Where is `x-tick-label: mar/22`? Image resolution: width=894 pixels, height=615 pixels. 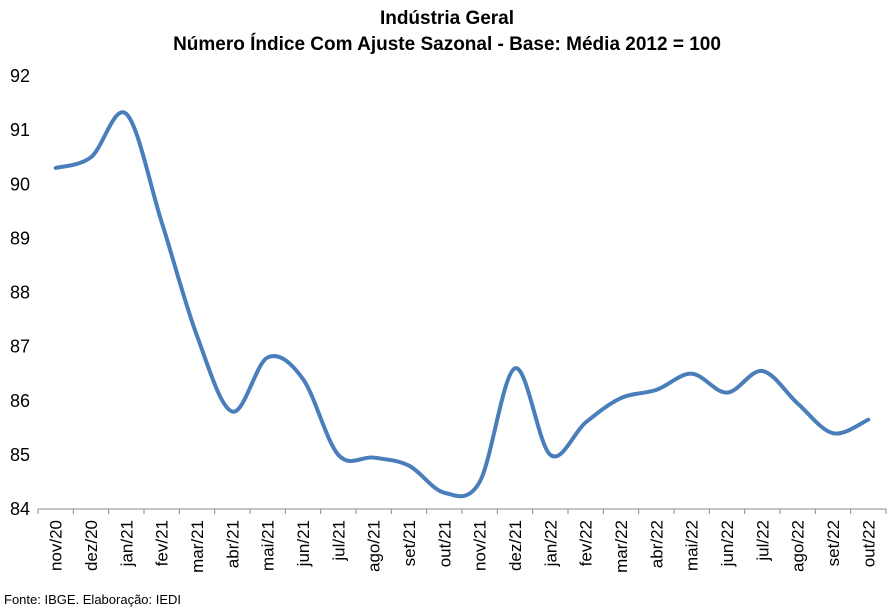
x-tick-label: mar/22 is located at coordinates (621, 546).